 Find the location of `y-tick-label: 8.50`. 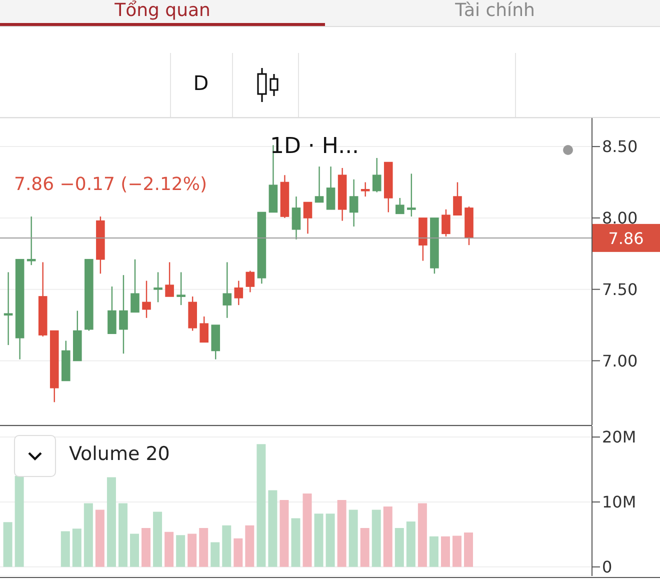

y-tick-label: 8.50 is located at coordinates (620, 146).